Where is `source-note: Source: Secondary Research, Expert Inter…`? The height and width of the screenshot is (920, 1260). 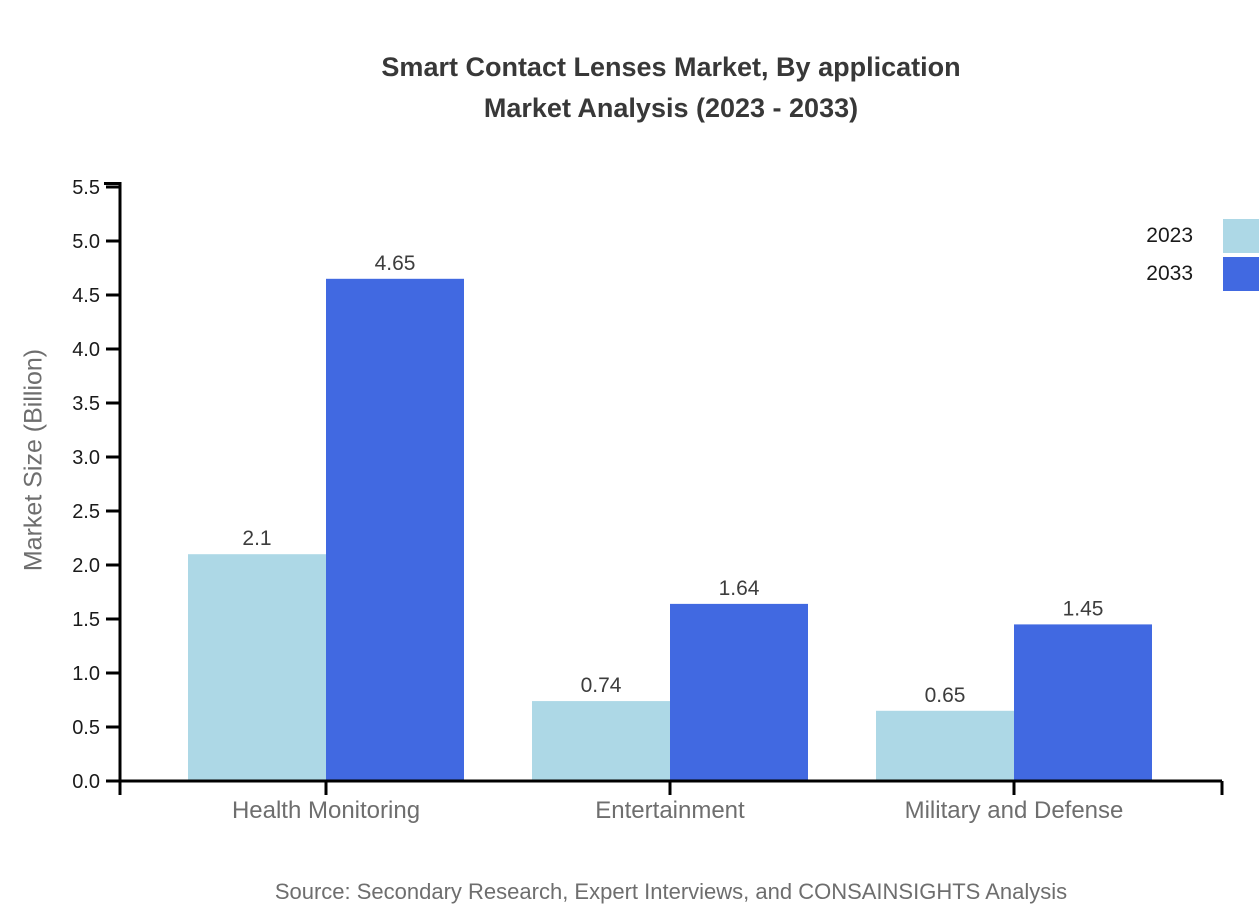 source-note: Source: Secondary Research, Expert Inter… is located at coordinates (671, 891).